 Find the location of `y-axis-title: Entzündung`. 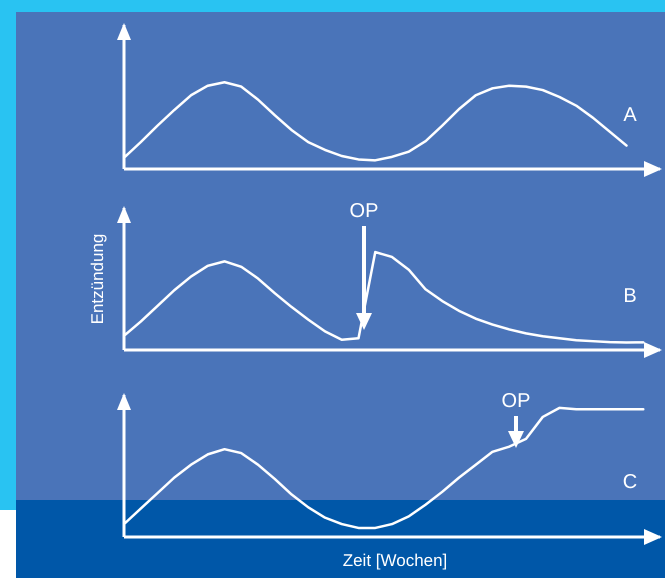

y-axis-title: Entzündung is located at coordinates (98, 279).